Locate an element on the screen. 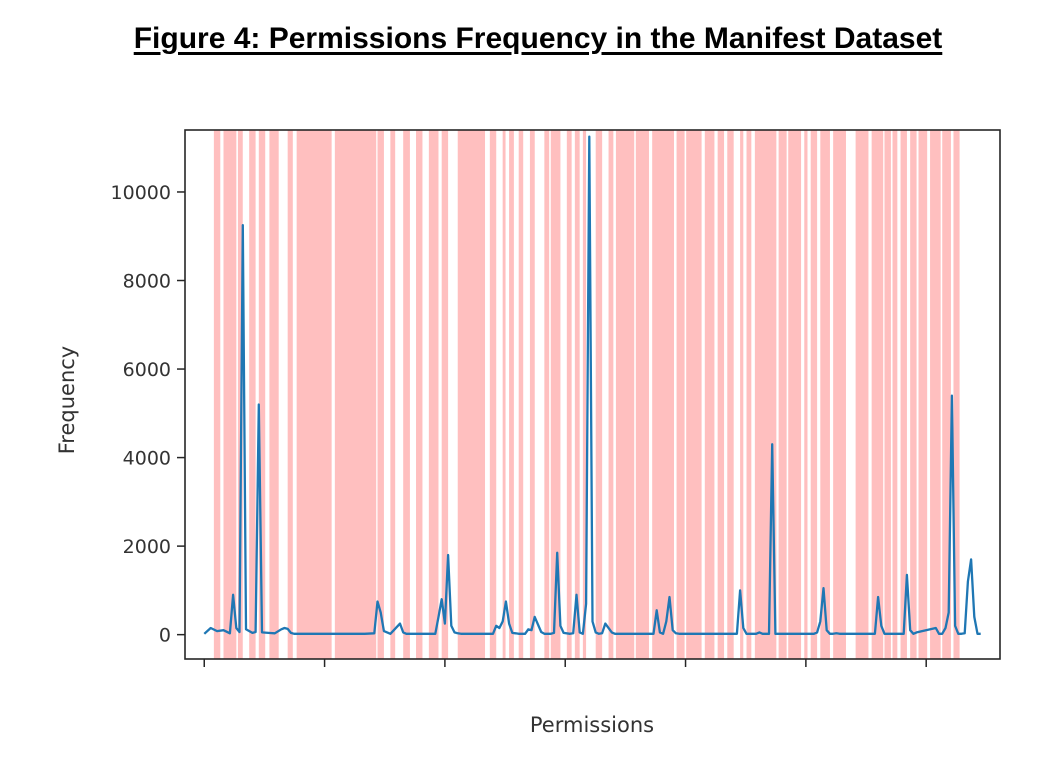 The width and height of the screenshot is (1056, 772). y-tick-label: 4000 is located at coordinates (147, 459).